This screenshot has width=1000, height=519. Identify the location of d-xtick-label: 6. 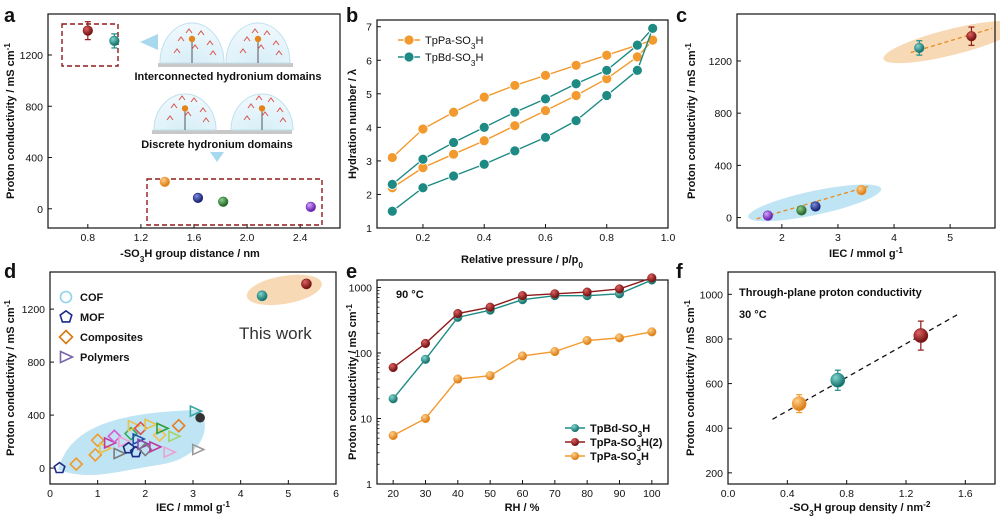
(336, 494).